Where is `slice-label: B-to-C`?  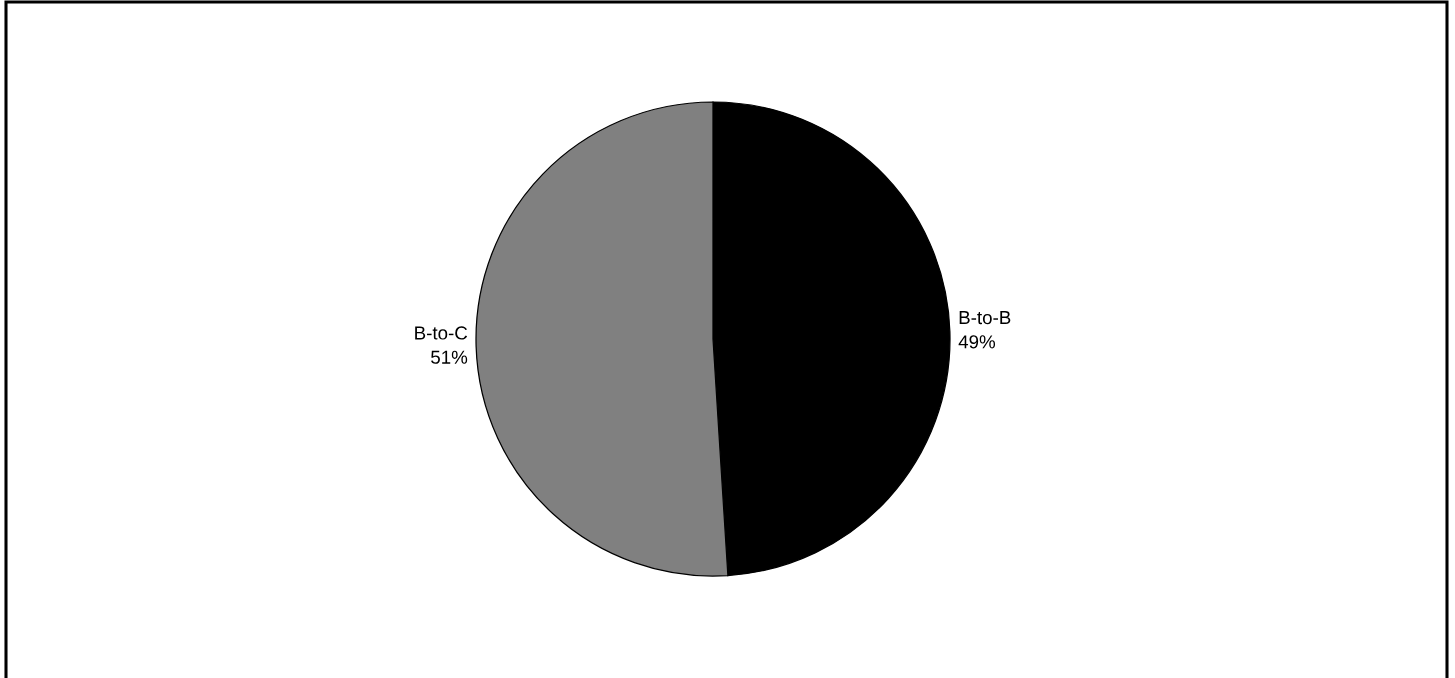 slice-label: B-to-C is located at coordinates (441, 333).